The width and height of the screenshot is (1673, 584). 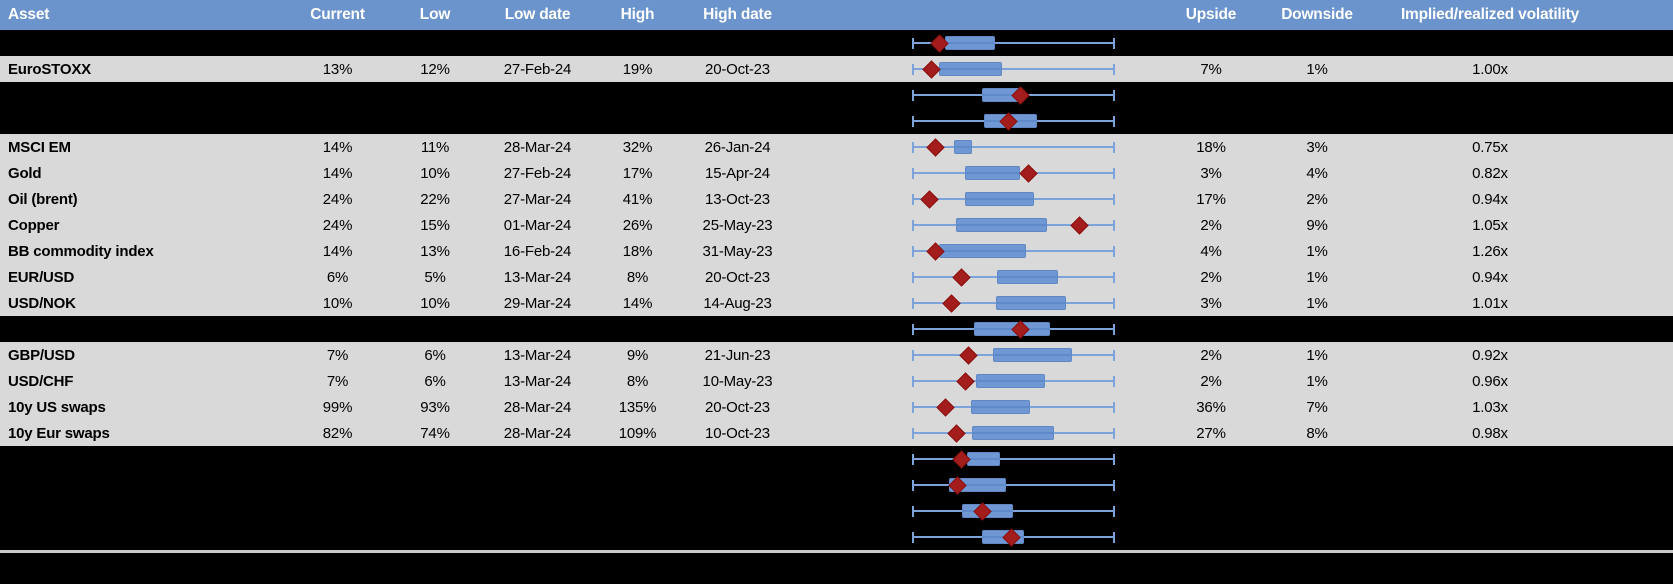 I want to click on high-date-value: 31-May-23, so click(x=737, y=251).